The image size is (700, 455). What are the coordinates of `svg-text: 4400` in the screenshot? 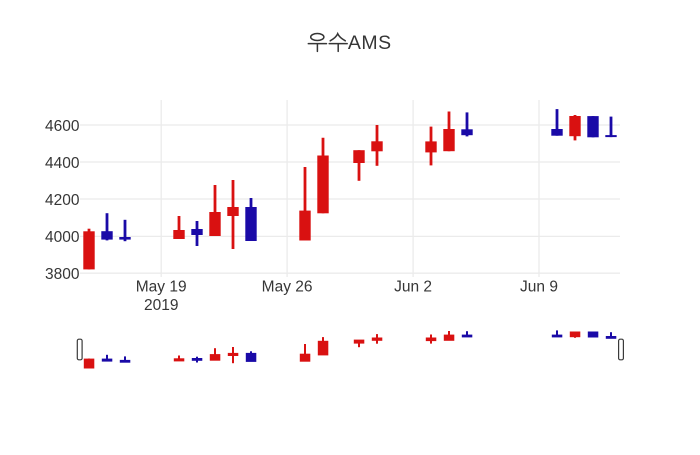 It's located at (62, 163).